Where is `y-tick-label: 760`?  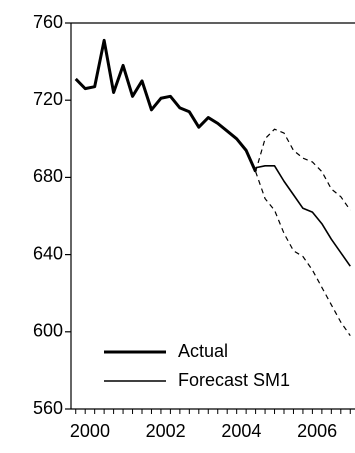 y-tick-label: 760 is located at coordinates (48, 22).